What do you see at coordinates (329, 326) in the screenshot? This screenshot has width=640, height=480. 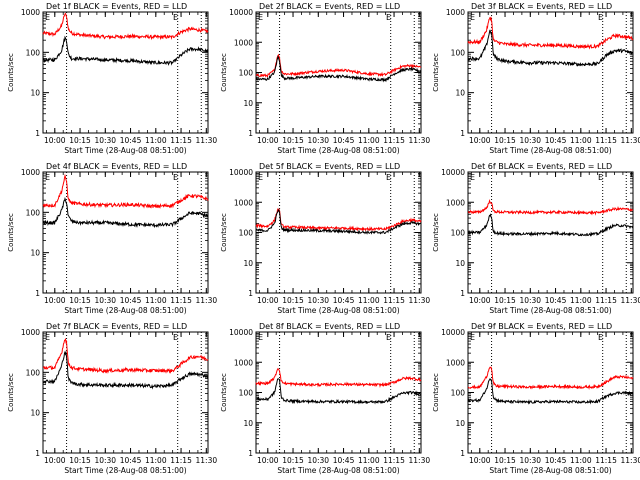 I see `panel-title: Det 8f BLACK = Events, RED = LLD` at bounding box center [329, 326].